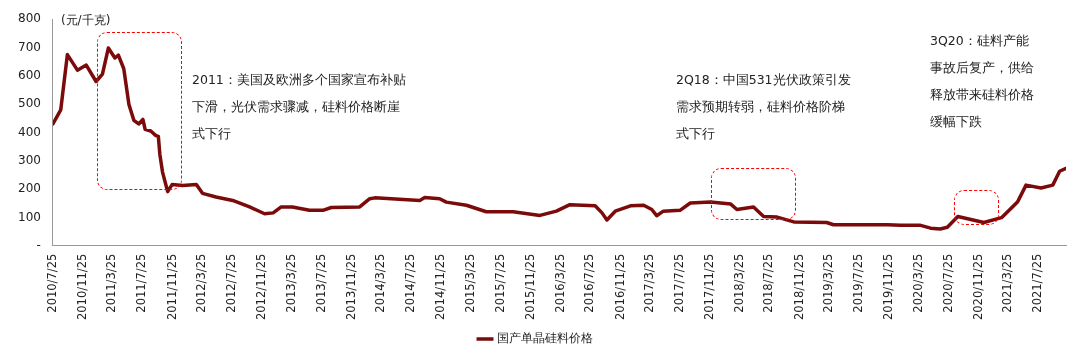 The image size is (1080, 359). What do you see at coordinates (38, 244) in the screenshot?
I see `y-tick-label: -` at bounding box center [38, 244].